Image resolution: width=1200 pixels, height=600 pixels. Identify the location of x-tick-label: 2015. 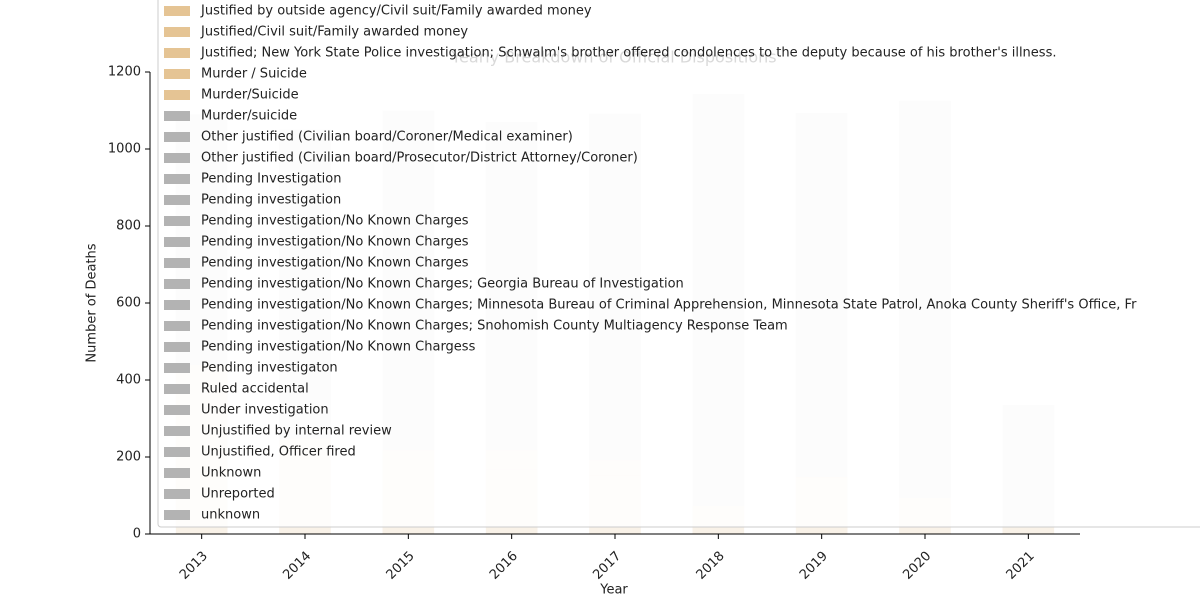
(401, 566).